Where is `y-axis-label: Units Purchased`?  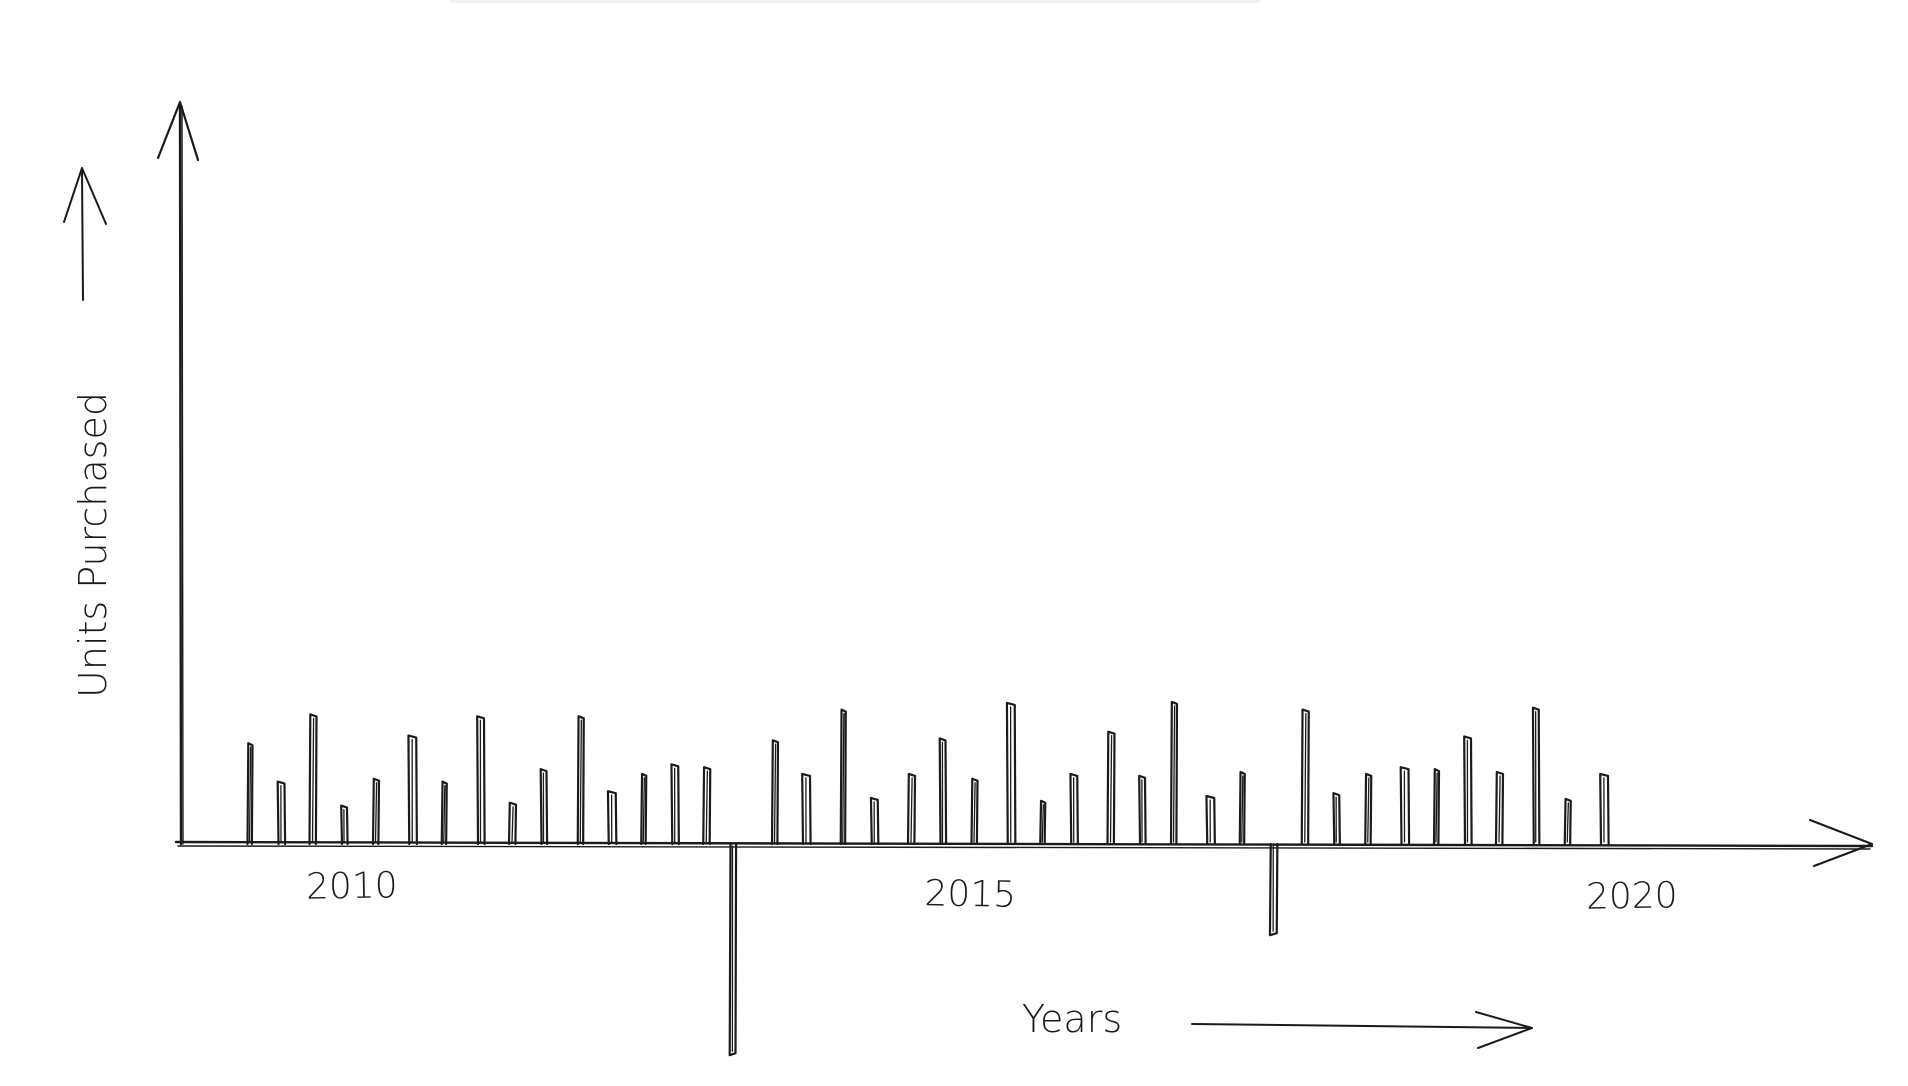 y-axis-label: Units Purchased is located at coordinates (93, 545).